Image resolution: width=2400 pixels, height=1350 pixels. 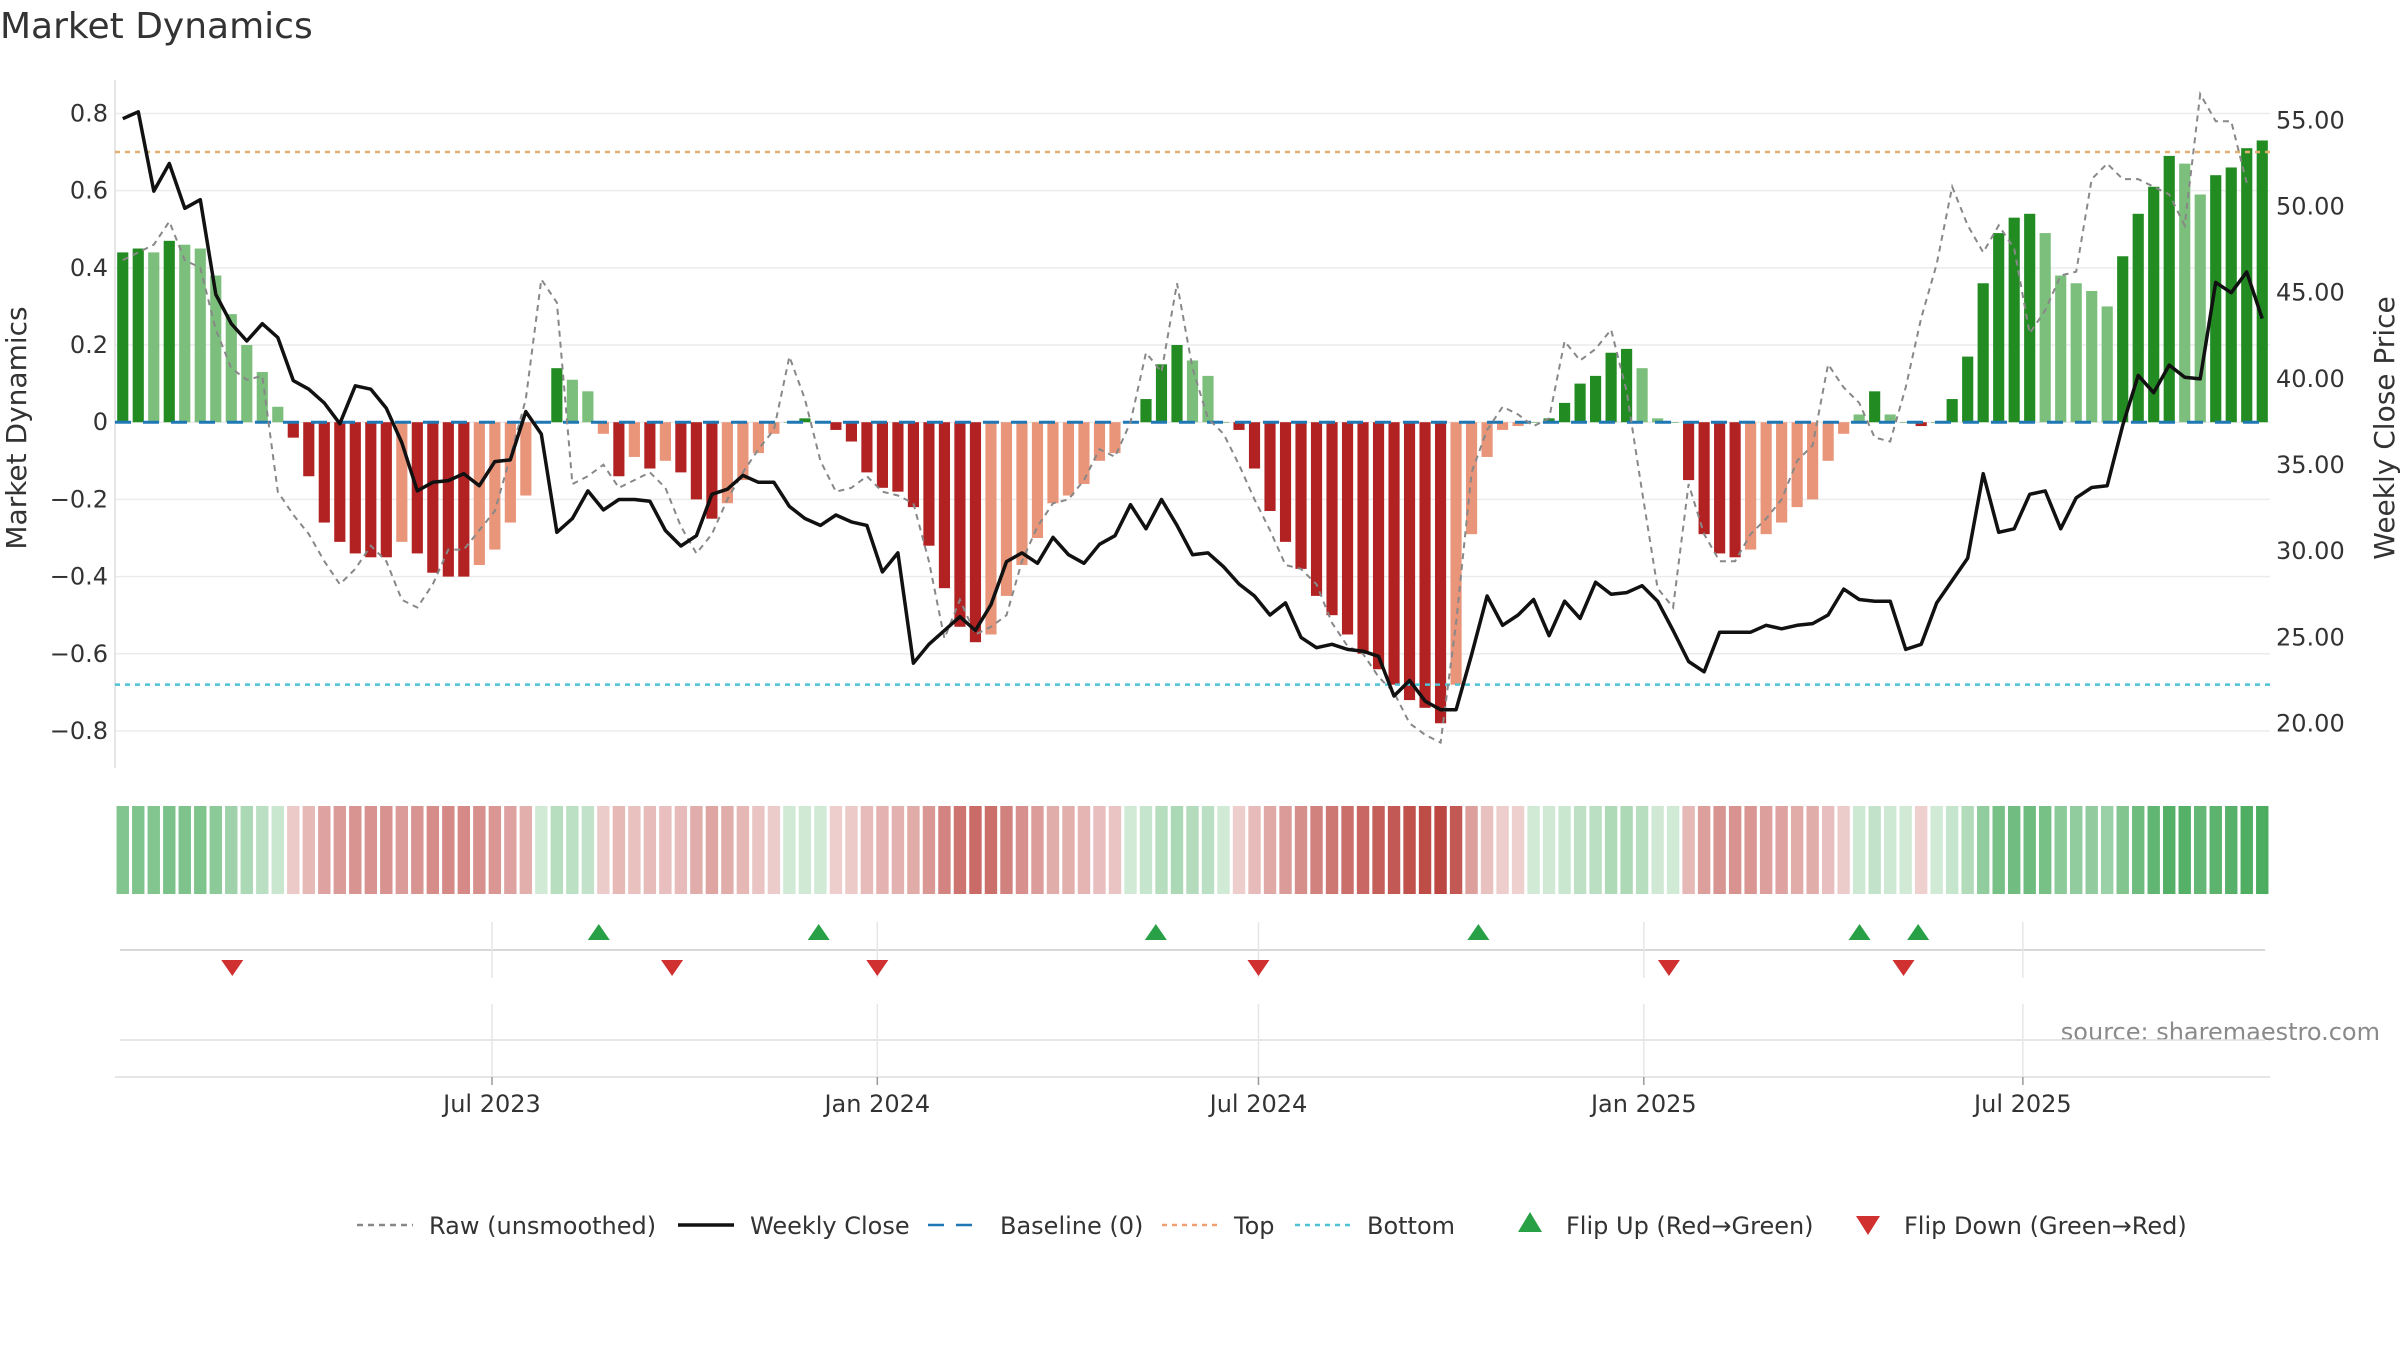 I want to click on source-note: source: sharemaestro.com, so click(x=2220, y=1032).